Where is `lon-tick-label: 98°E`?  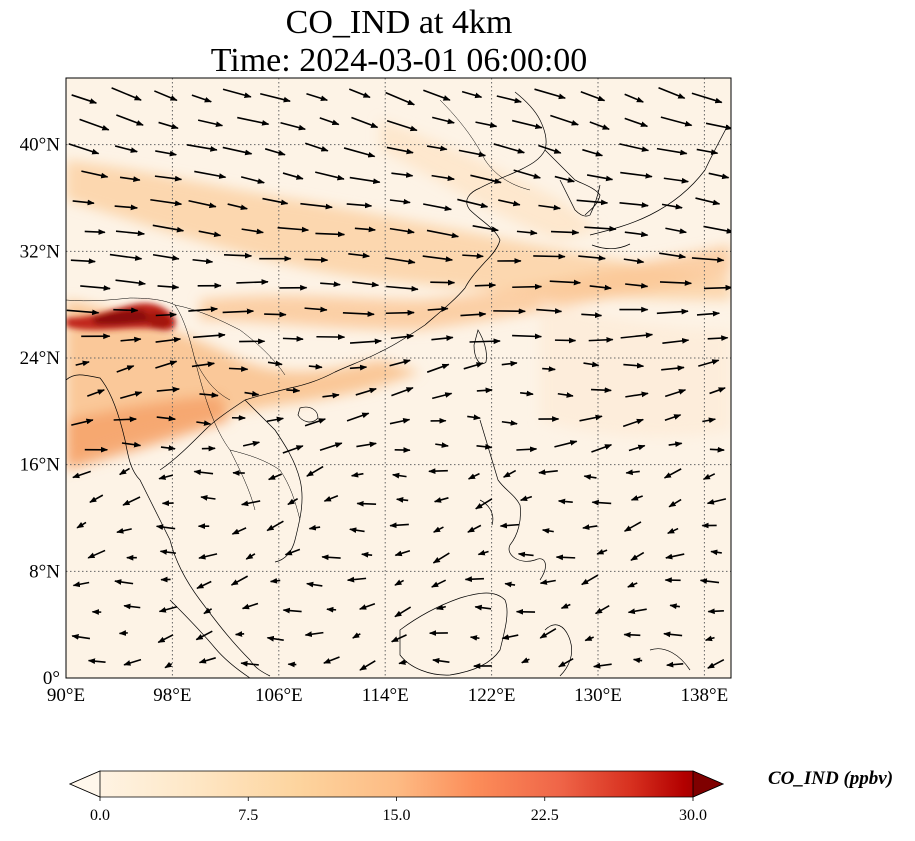 lon-tick-label: 98°E is located at coordinates (172, 695).